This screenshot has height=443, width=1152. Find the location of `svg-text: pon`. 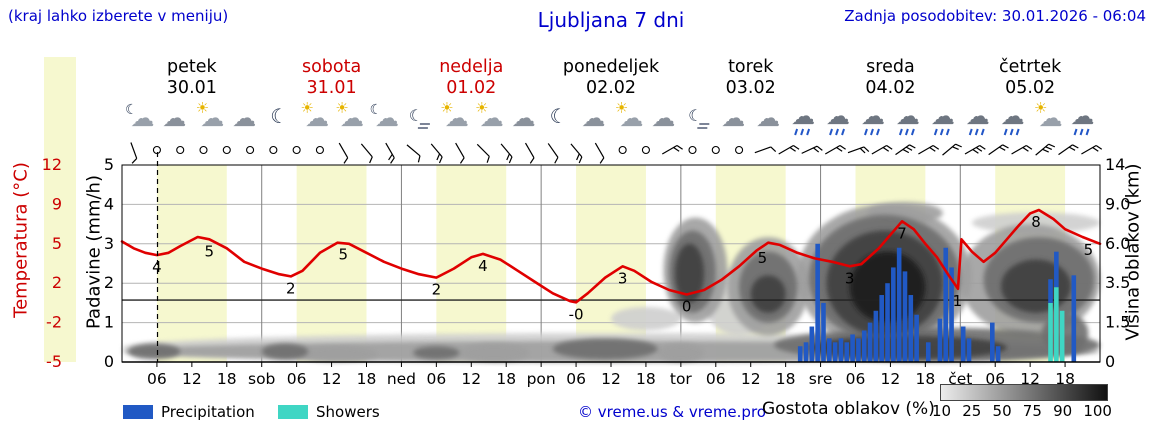

svg-text: pon is located at coordinates (541, 379).